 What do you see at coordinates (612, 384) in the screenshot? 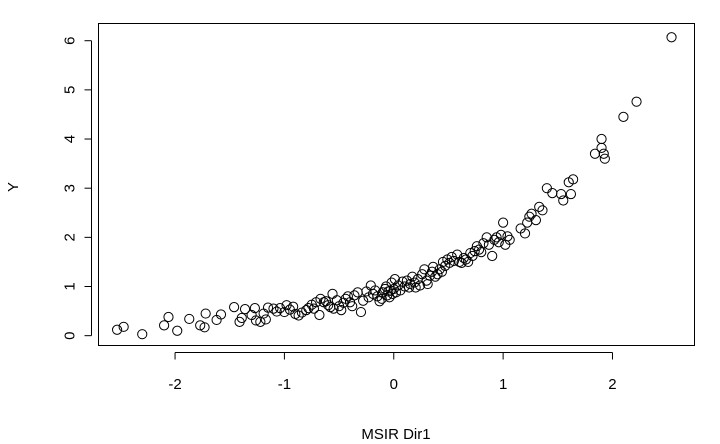
I see `x-tick-label: 2` at bounding box center [612, 384].